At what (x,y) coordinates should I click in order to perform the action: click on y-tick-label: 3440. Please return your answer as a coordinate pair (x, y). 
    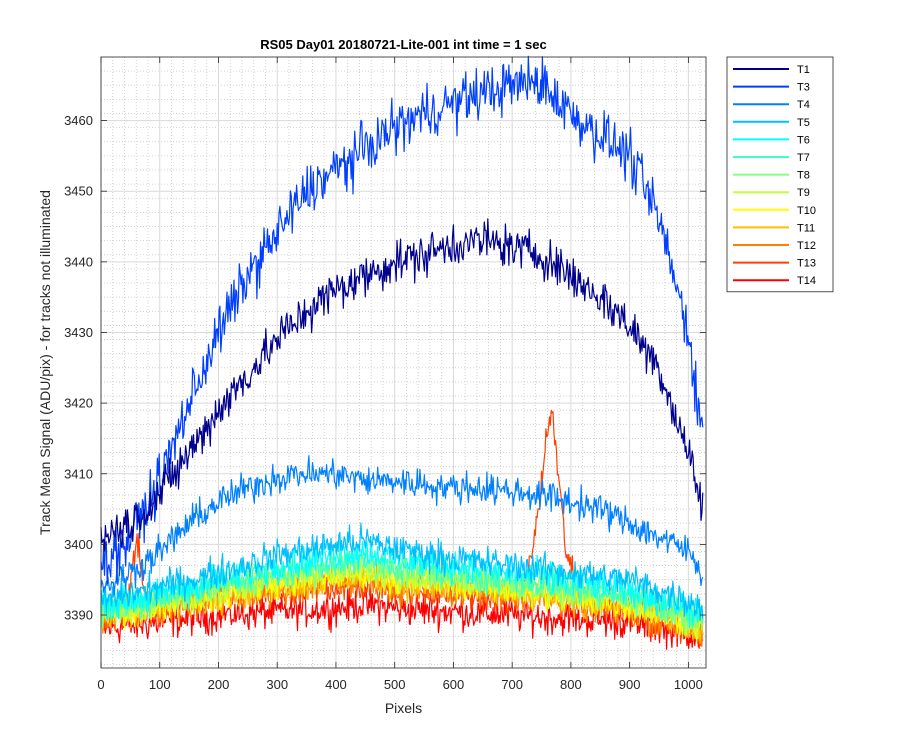
    Looking at the image, I should click on (78, 261).